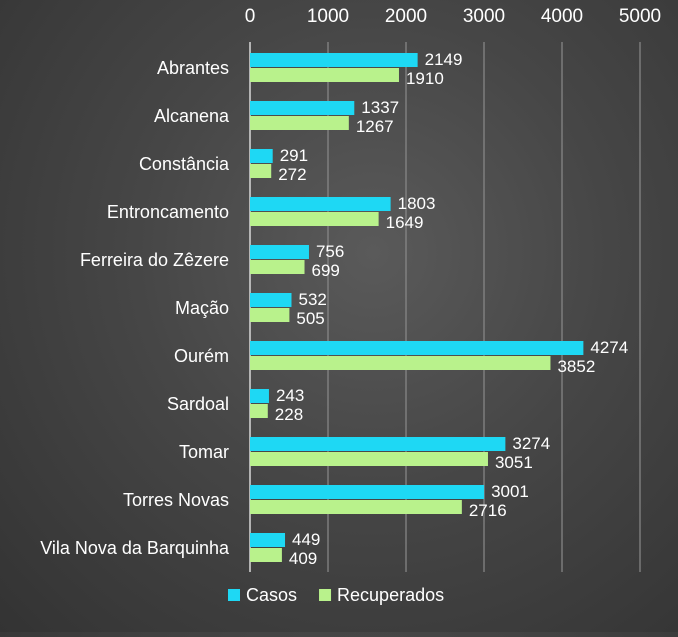 The image size is (678, 637). Describe the element at coordinates (154, 260) in the screenshot. I see `category-label: Ferreira do Zêzere` at that location.